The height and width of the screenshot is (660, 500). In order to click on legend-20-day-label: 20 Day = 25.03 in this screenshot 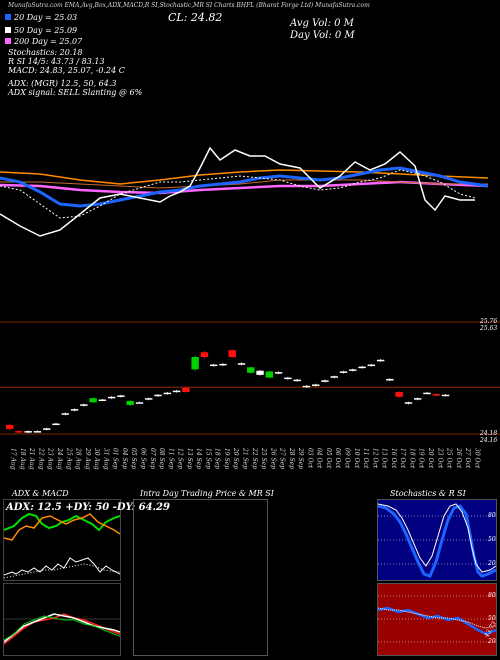, I will do `click(46, 17)`.